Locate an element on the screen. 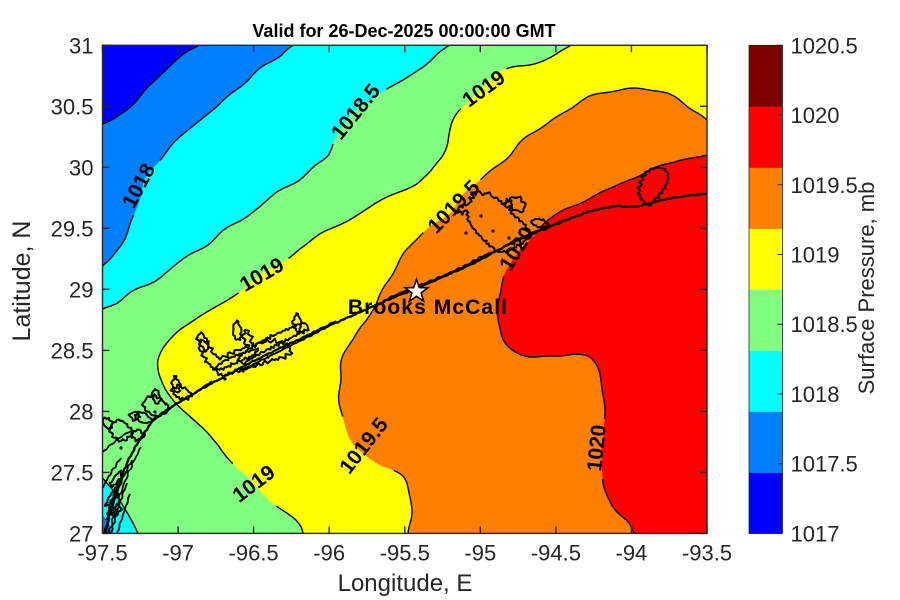 This screenshot has width=900, height=600. svg-text: 27.5 is located at coordinates (72, 472).